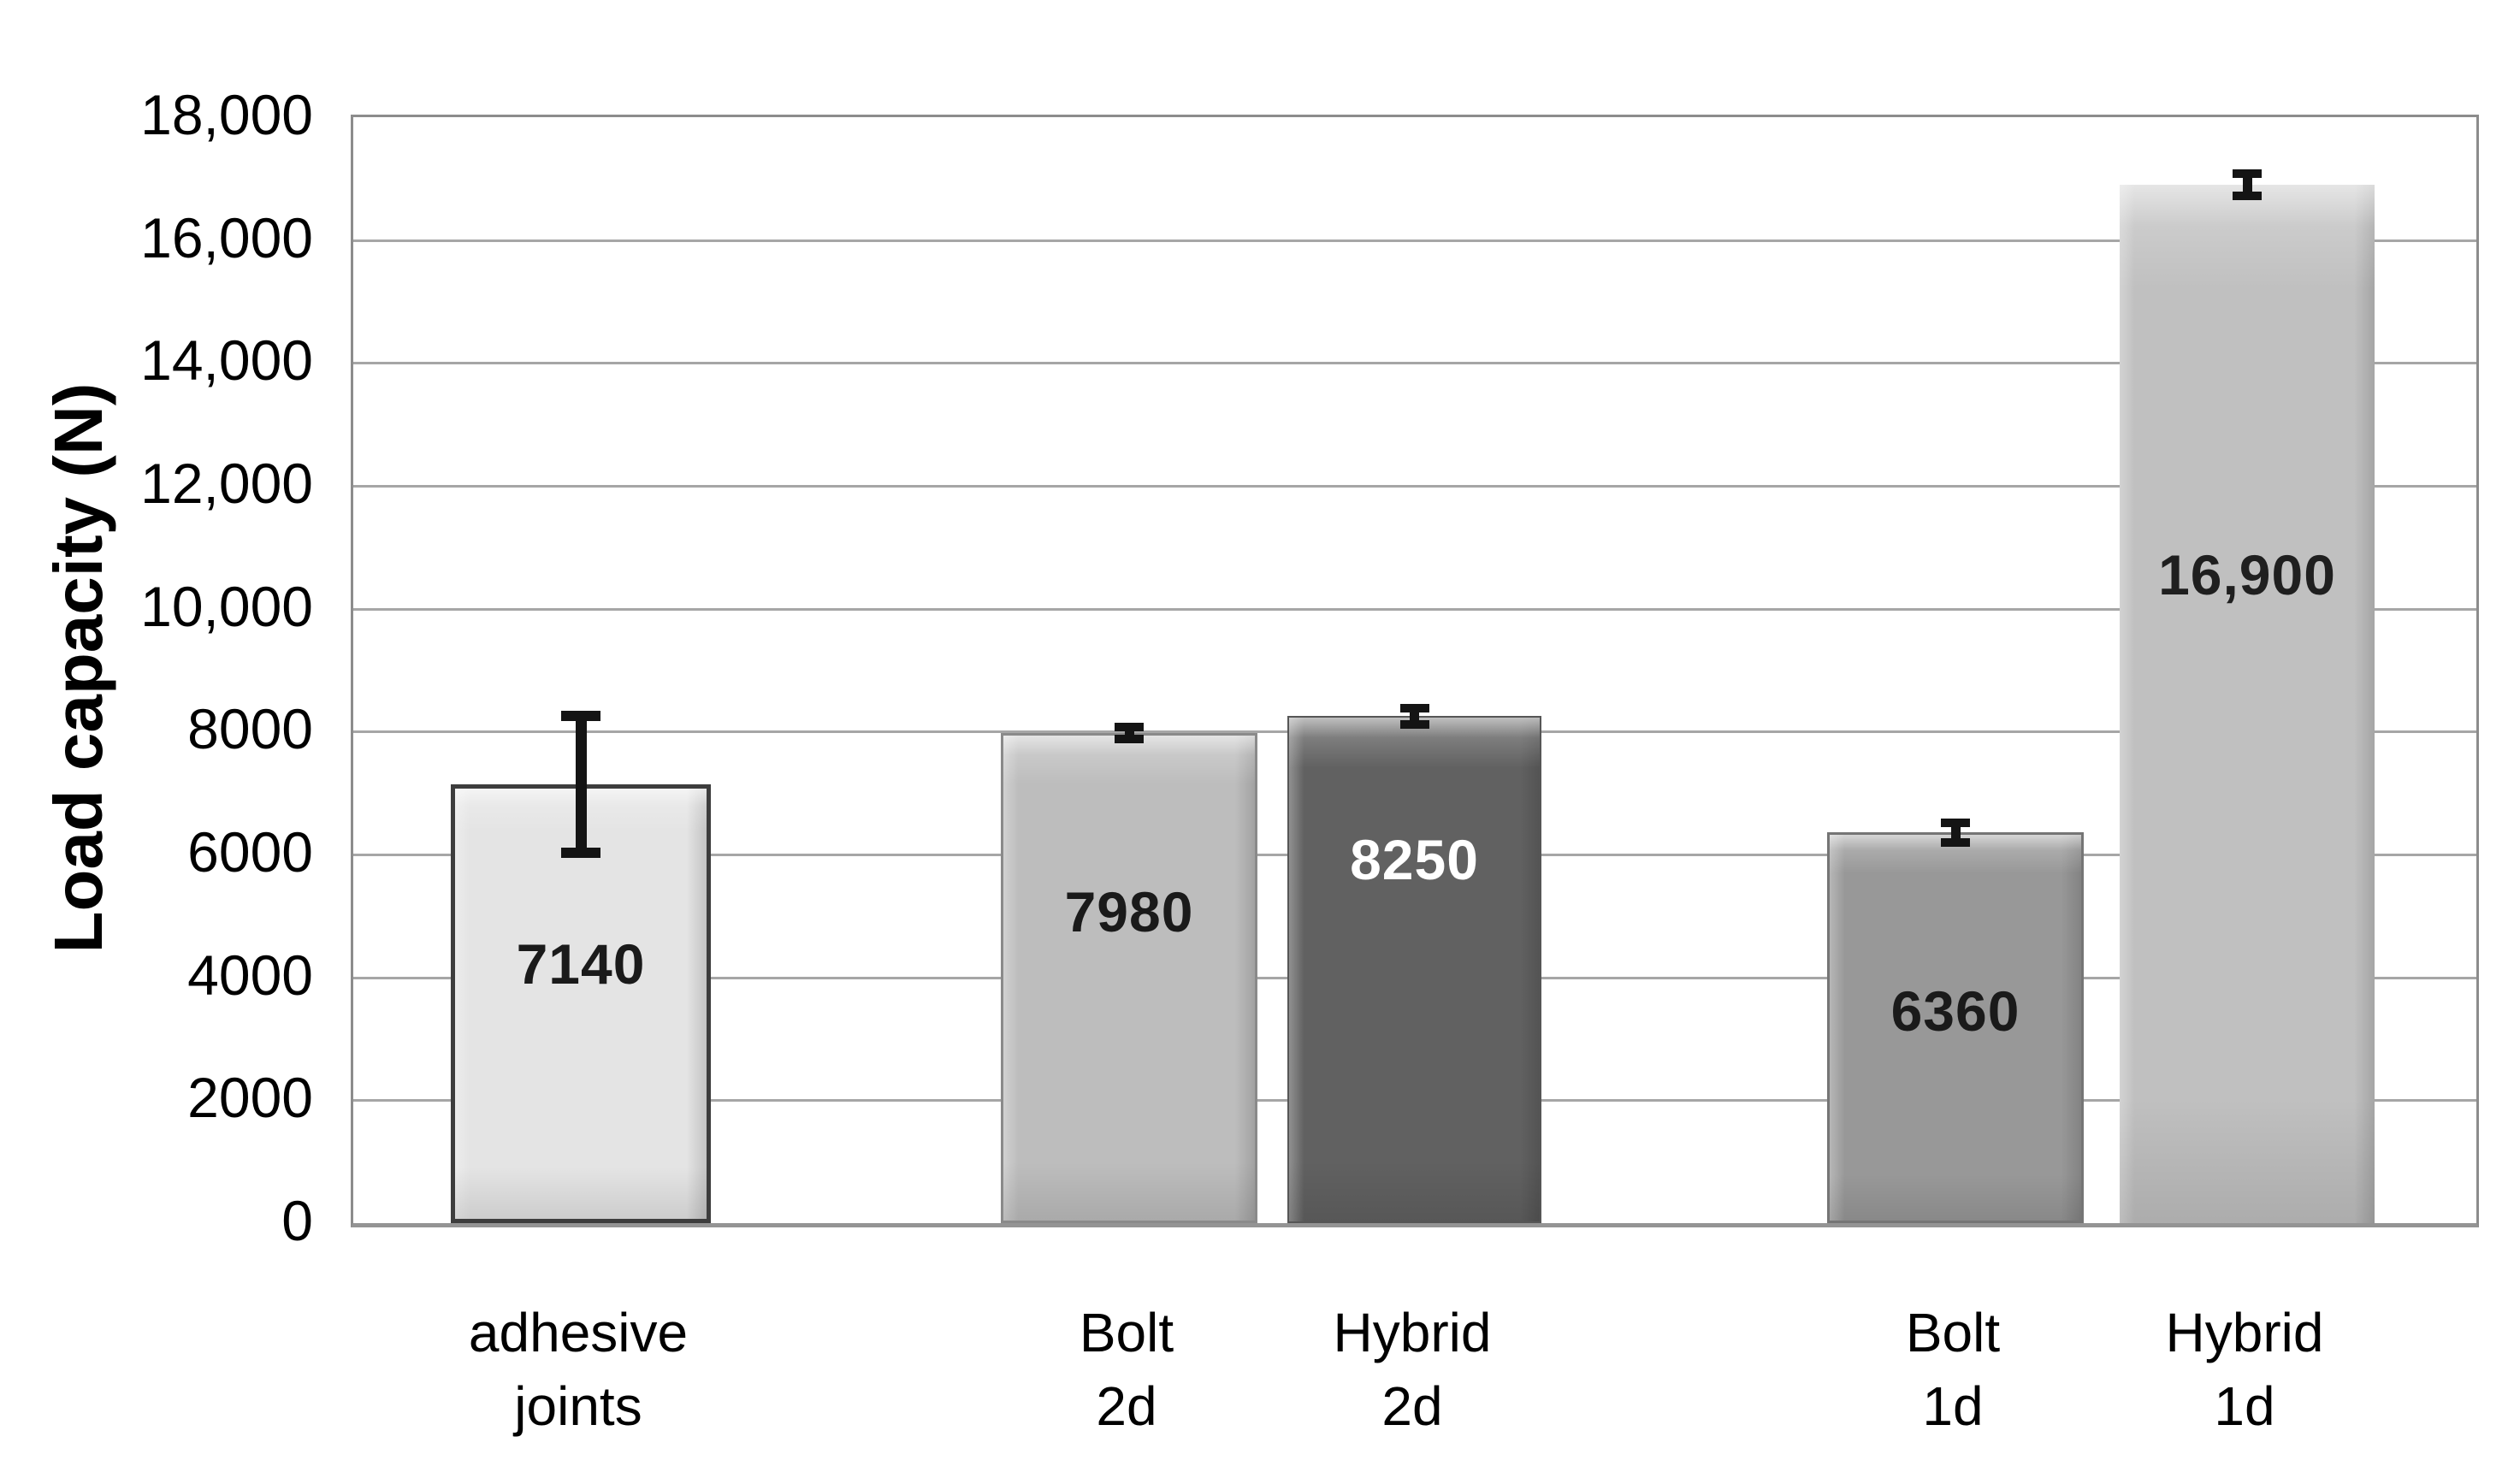 This screenshot has width=2514, height=1484. I want to click on bar-value-label: 16,900, so click(2247, 574).